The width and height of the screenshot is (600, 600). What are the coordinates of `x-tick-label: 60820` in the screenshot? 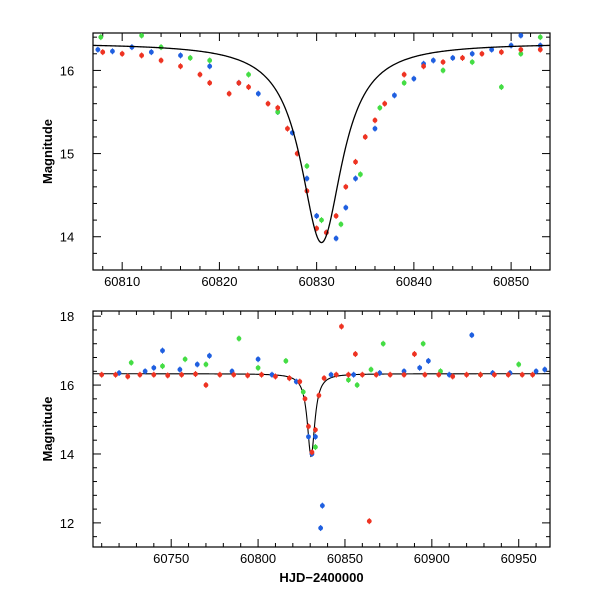 It's located at (219, 281).